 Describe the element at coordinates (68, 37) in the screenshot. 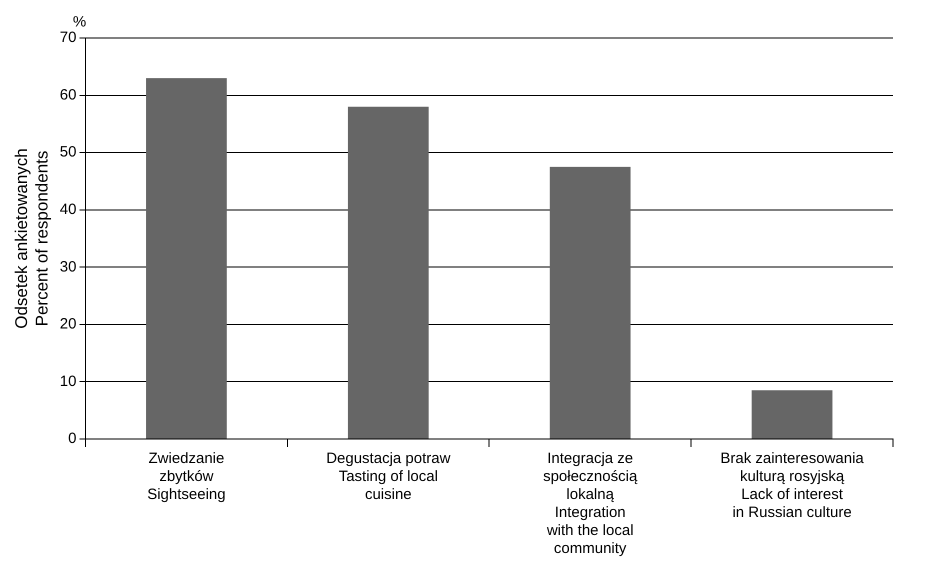

I see `y-tick-label: 70` at that location.